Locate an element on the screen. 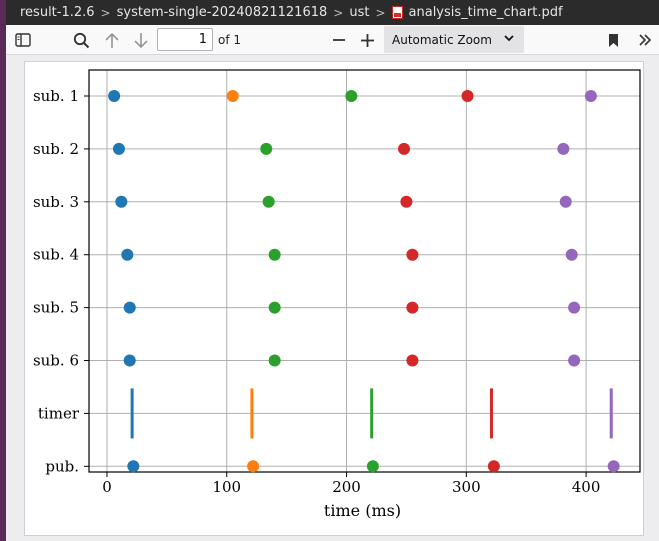 The height and width of the screenshot is (541, 659). y-tick-label: sub. 3 is located at coordinates (56, 202).